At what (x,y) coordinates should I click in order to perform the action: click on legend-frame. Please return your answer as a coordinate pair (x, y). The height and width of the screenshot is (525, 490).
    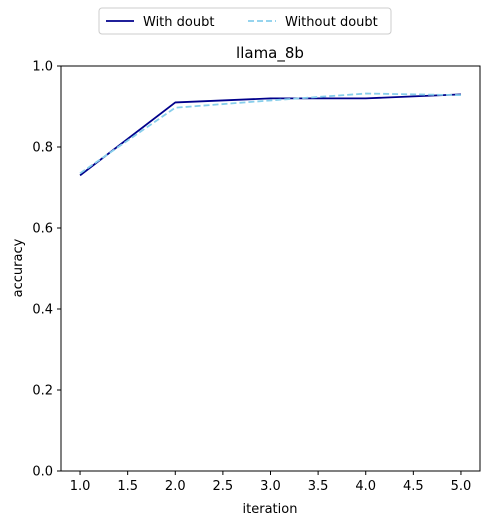
    Looking at the image, I should click on (245, 21).